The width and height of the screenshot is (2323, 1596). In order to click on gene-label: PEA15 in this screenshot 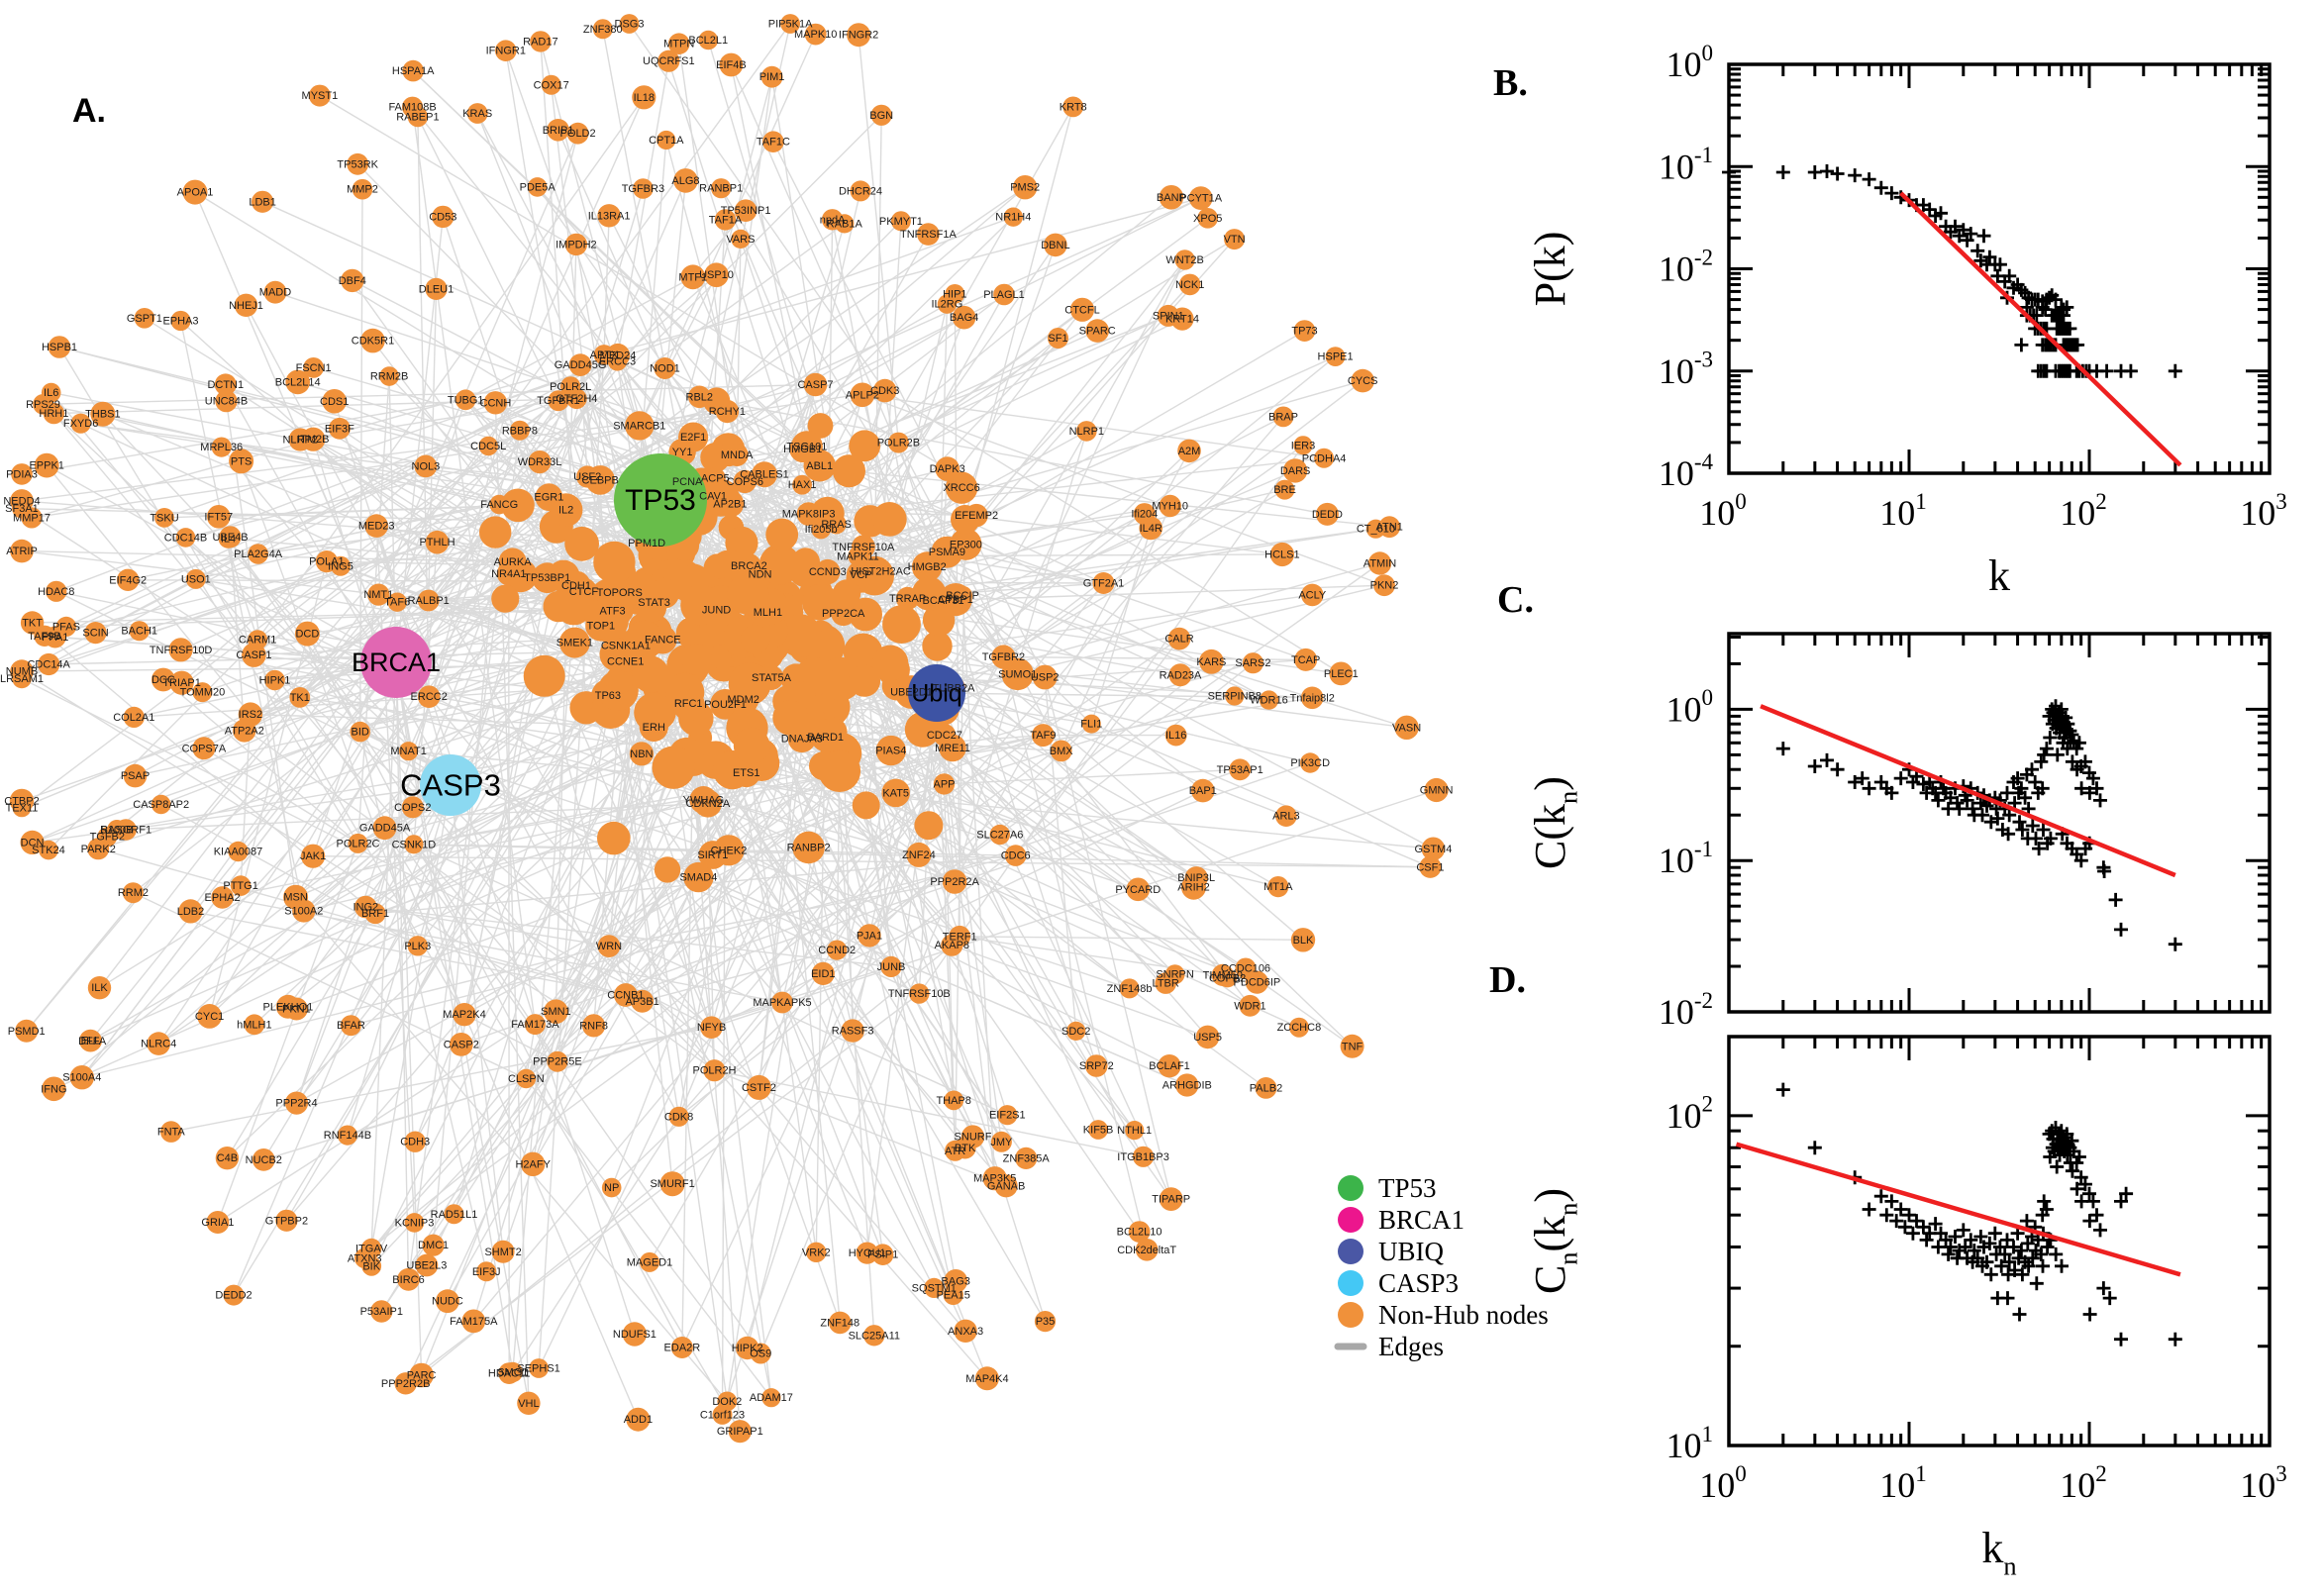, I will do `click(953, 1295)`.